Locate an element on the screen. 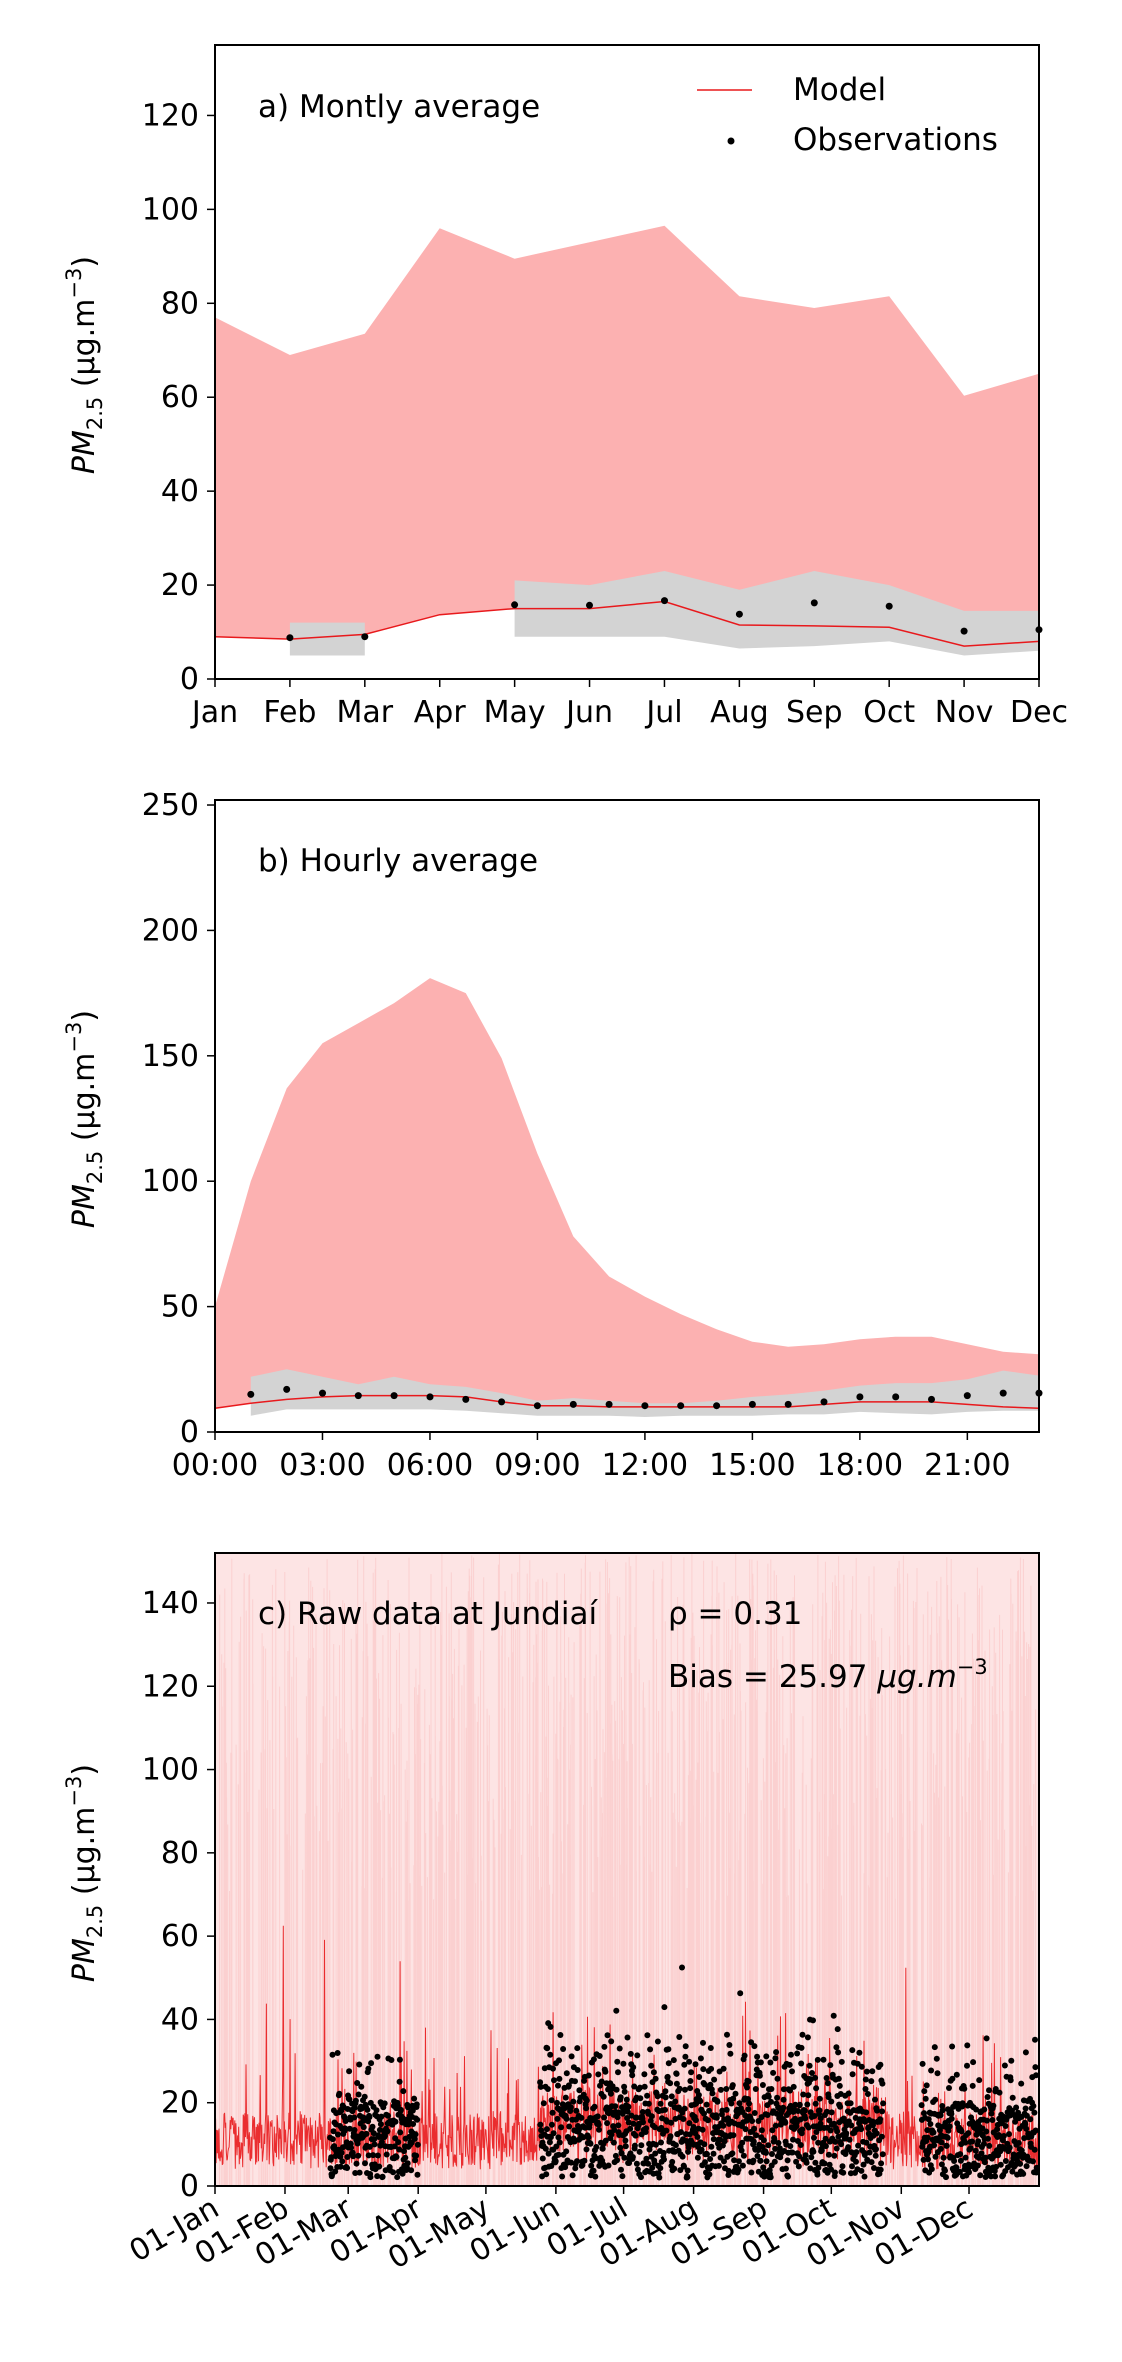 The image size is (1122, 2362). panel-b-y-tick-label: 150 is located at coordinates (170, 1056).